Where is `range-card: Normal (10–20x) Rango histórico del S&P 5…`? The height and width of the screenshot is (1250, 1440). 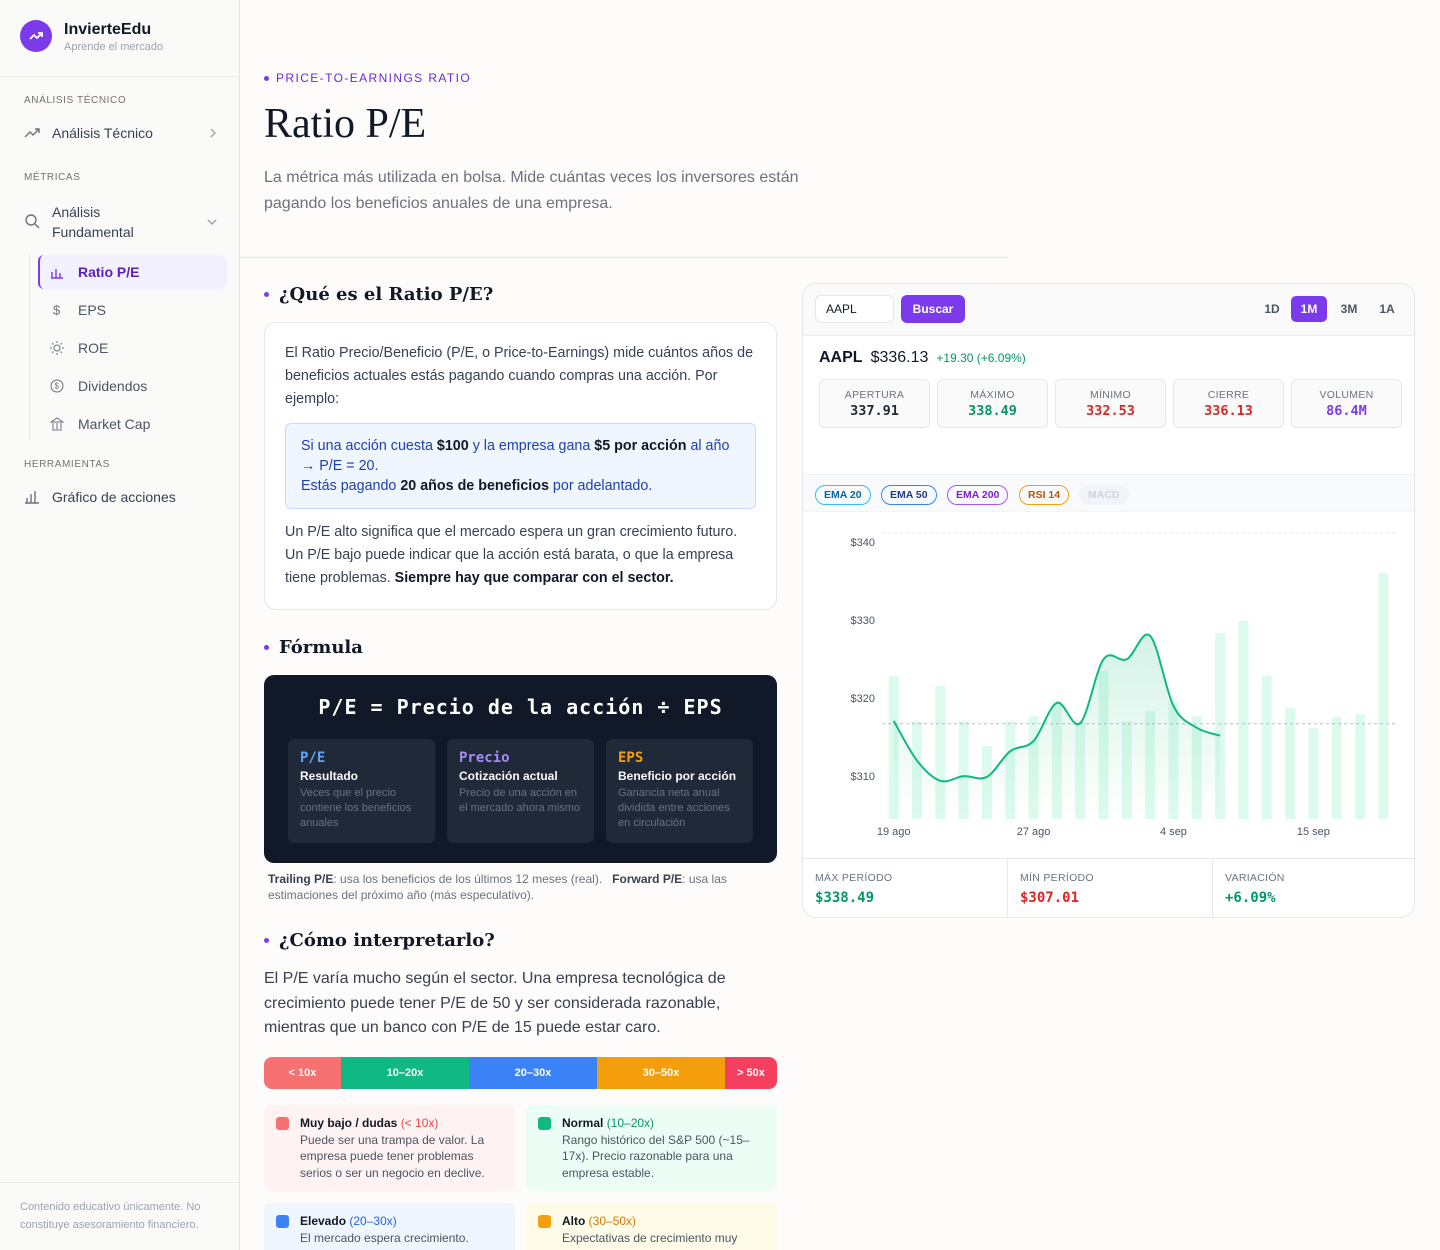
range-card: Normal (10–20x) Rango histórico del S&P 5… is located at coordinates (651, 1148).